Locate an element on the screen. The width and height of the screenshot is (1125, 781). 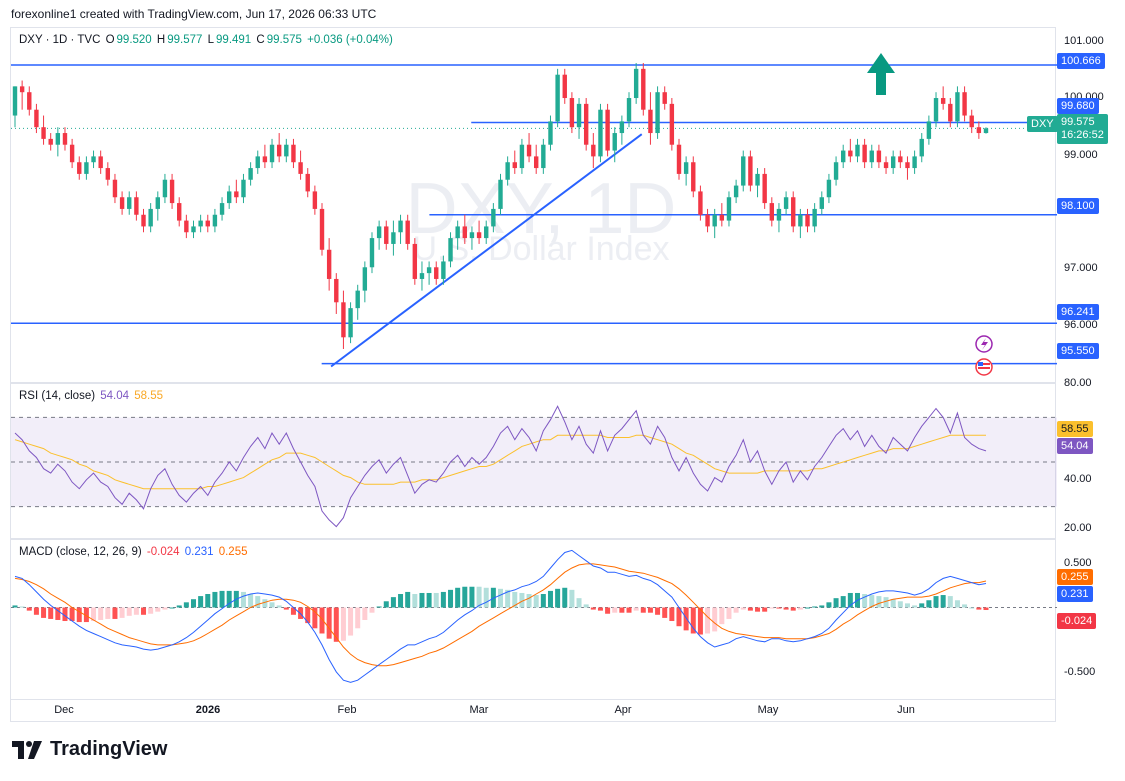
change-value: +0.036 (+0.04%) is located at coordinates (350, 40).